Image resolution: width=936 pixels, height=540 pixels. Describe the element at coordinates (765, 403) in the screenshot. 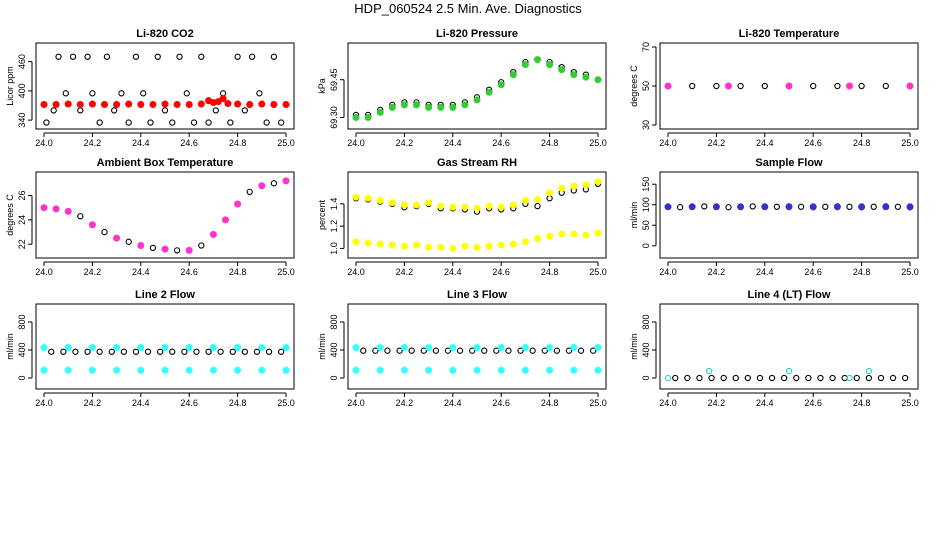

I see `x-tick-label: 24.4` at that location.